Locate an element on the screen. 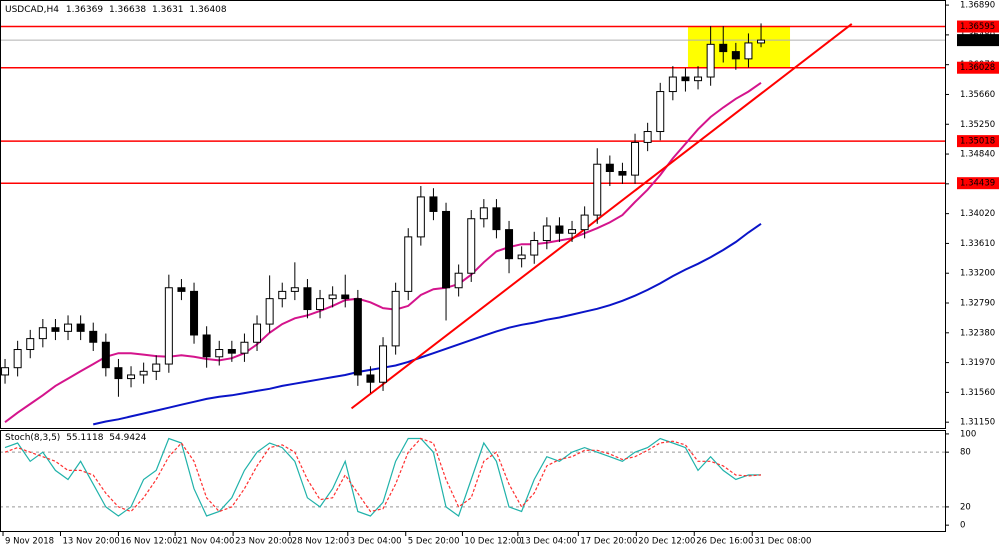 Image resolution: width=1000 pixels, height=550 pixels. level-label: 1.36595 is located at coordinates (977, 27).